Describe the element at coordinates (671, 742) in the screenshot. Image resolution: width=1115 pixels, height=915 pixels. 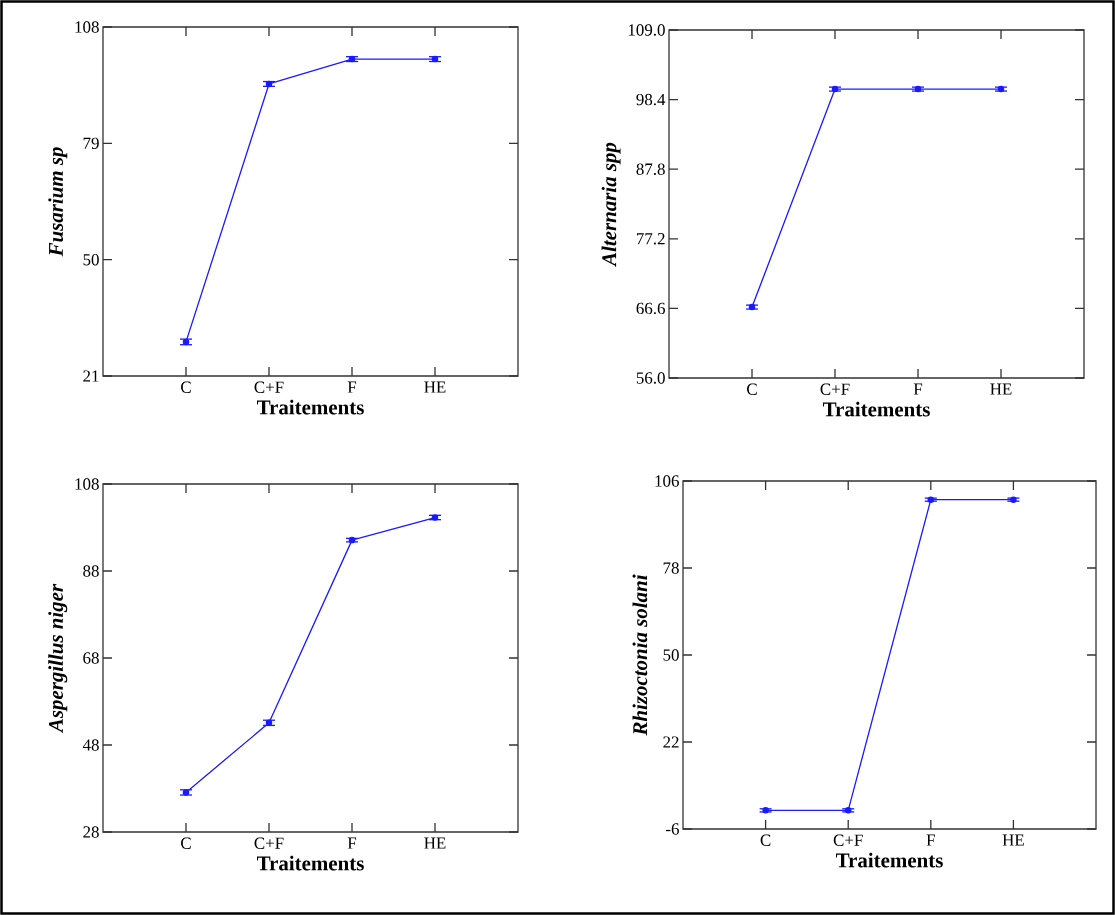
I see `y-tick-label: 22` at that location.